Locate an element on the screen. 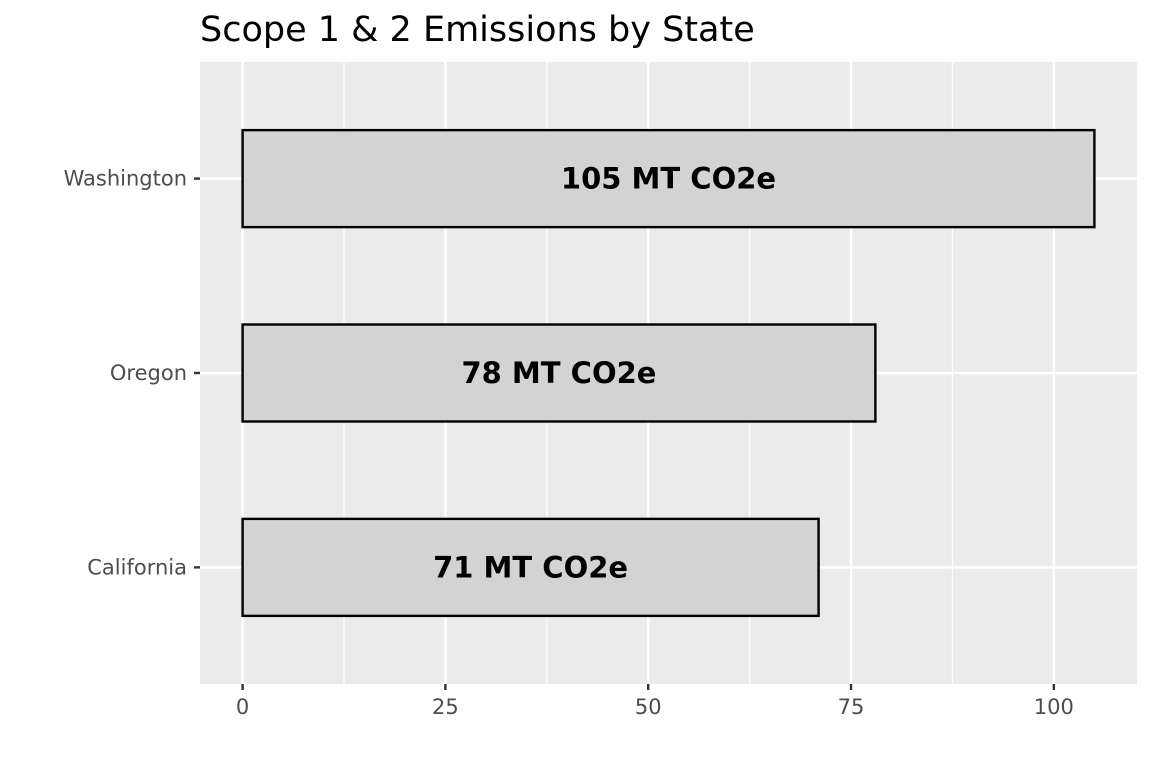 The width and height of the screenshot is (1152, 768). y-axis: Washington Oregon California is located at coordinates (132, 373).